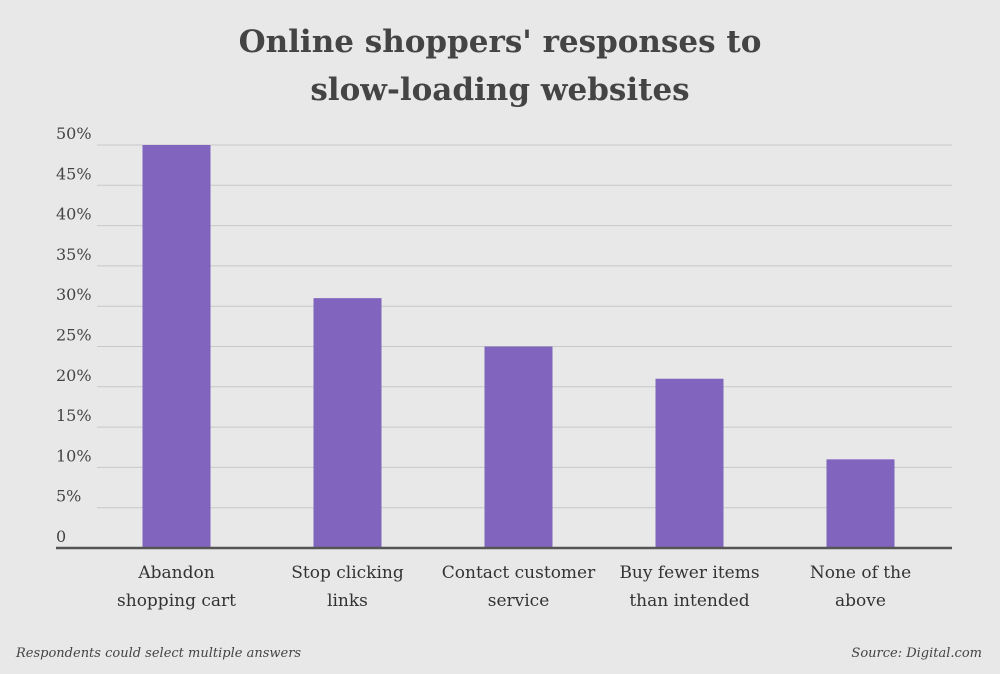 This screenshot has width=1000, height=674. Describe the element at coordinates (74, 173) in the screenshot. I see `y-tick-label-45: 45%` at that location.